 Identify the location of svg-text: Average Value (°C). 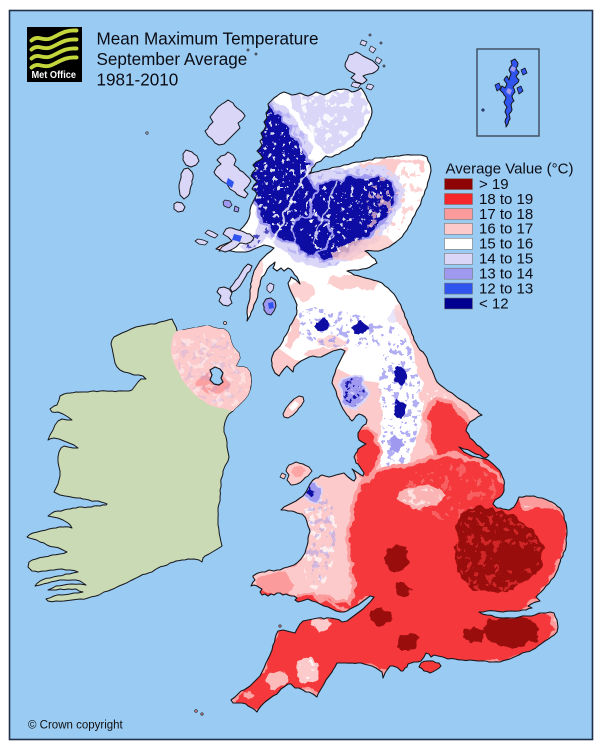
(510, 169).